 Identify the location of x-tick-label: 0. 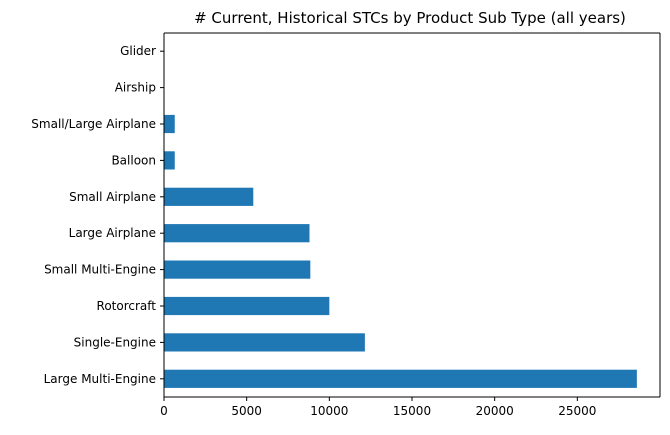
(164, 411).